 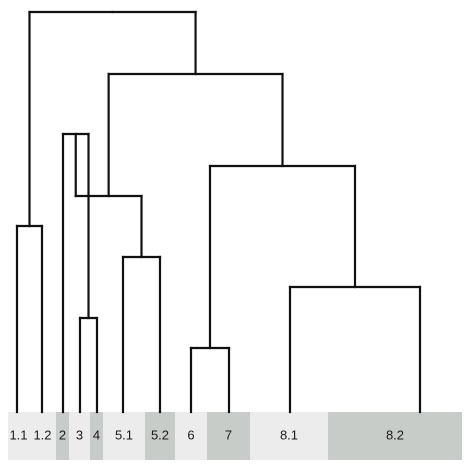 I want to click on segment-1.1, so click(x=18, y=436).